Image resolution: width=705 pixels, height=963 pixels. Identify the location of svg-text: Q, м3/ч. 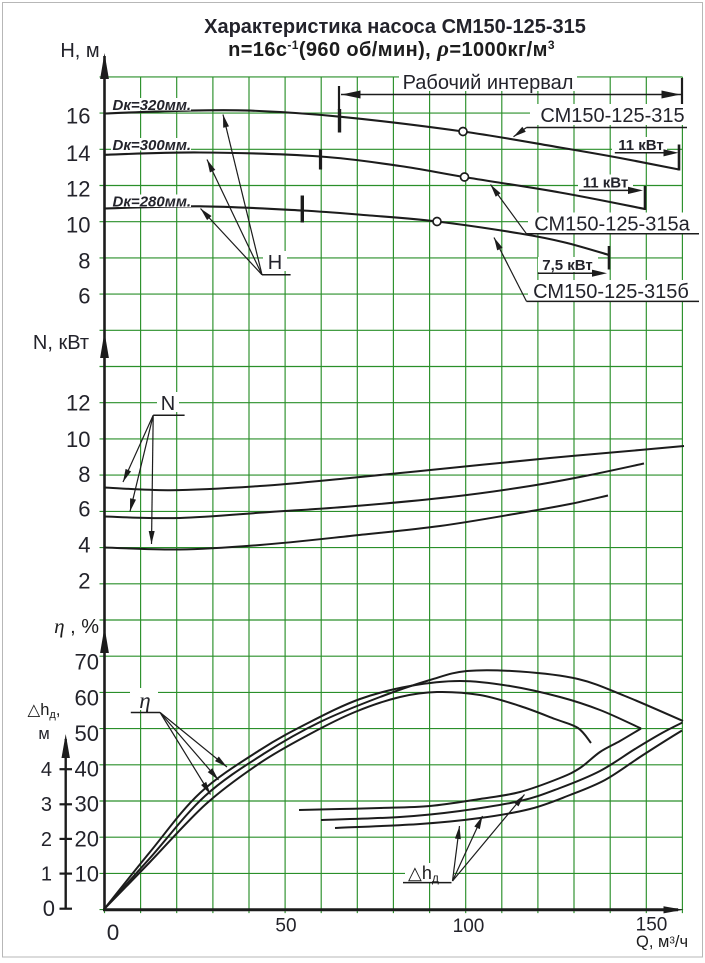
(662, 942).